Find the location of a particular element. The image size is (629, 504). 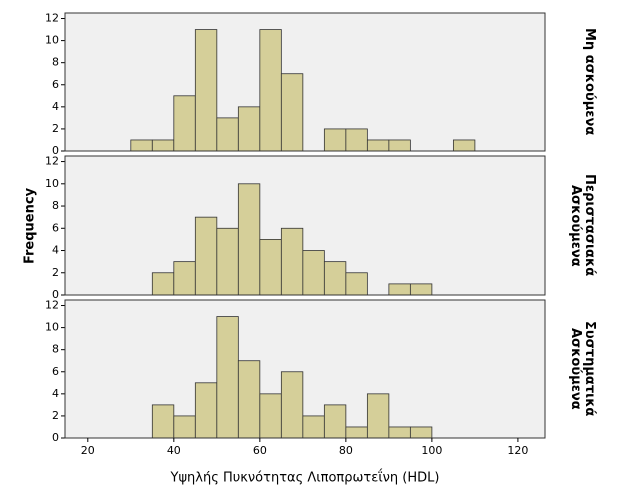

panel-label: Περιστασιακά Ασκούμενα is located at coordinates (582, 225).